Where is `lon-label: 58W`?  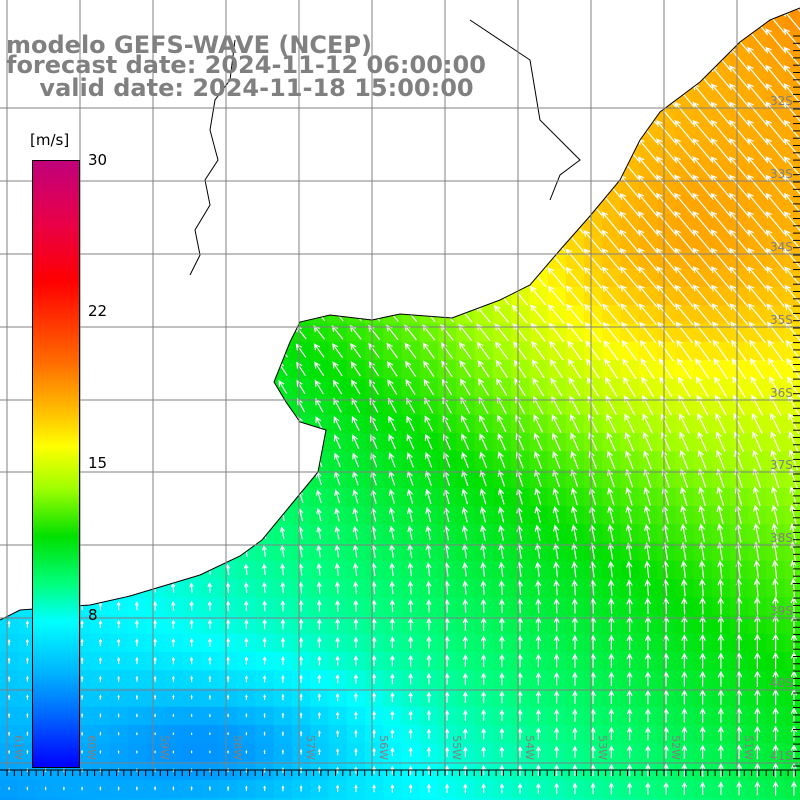
lon-label: 58W is located at coordinates (237, 747).